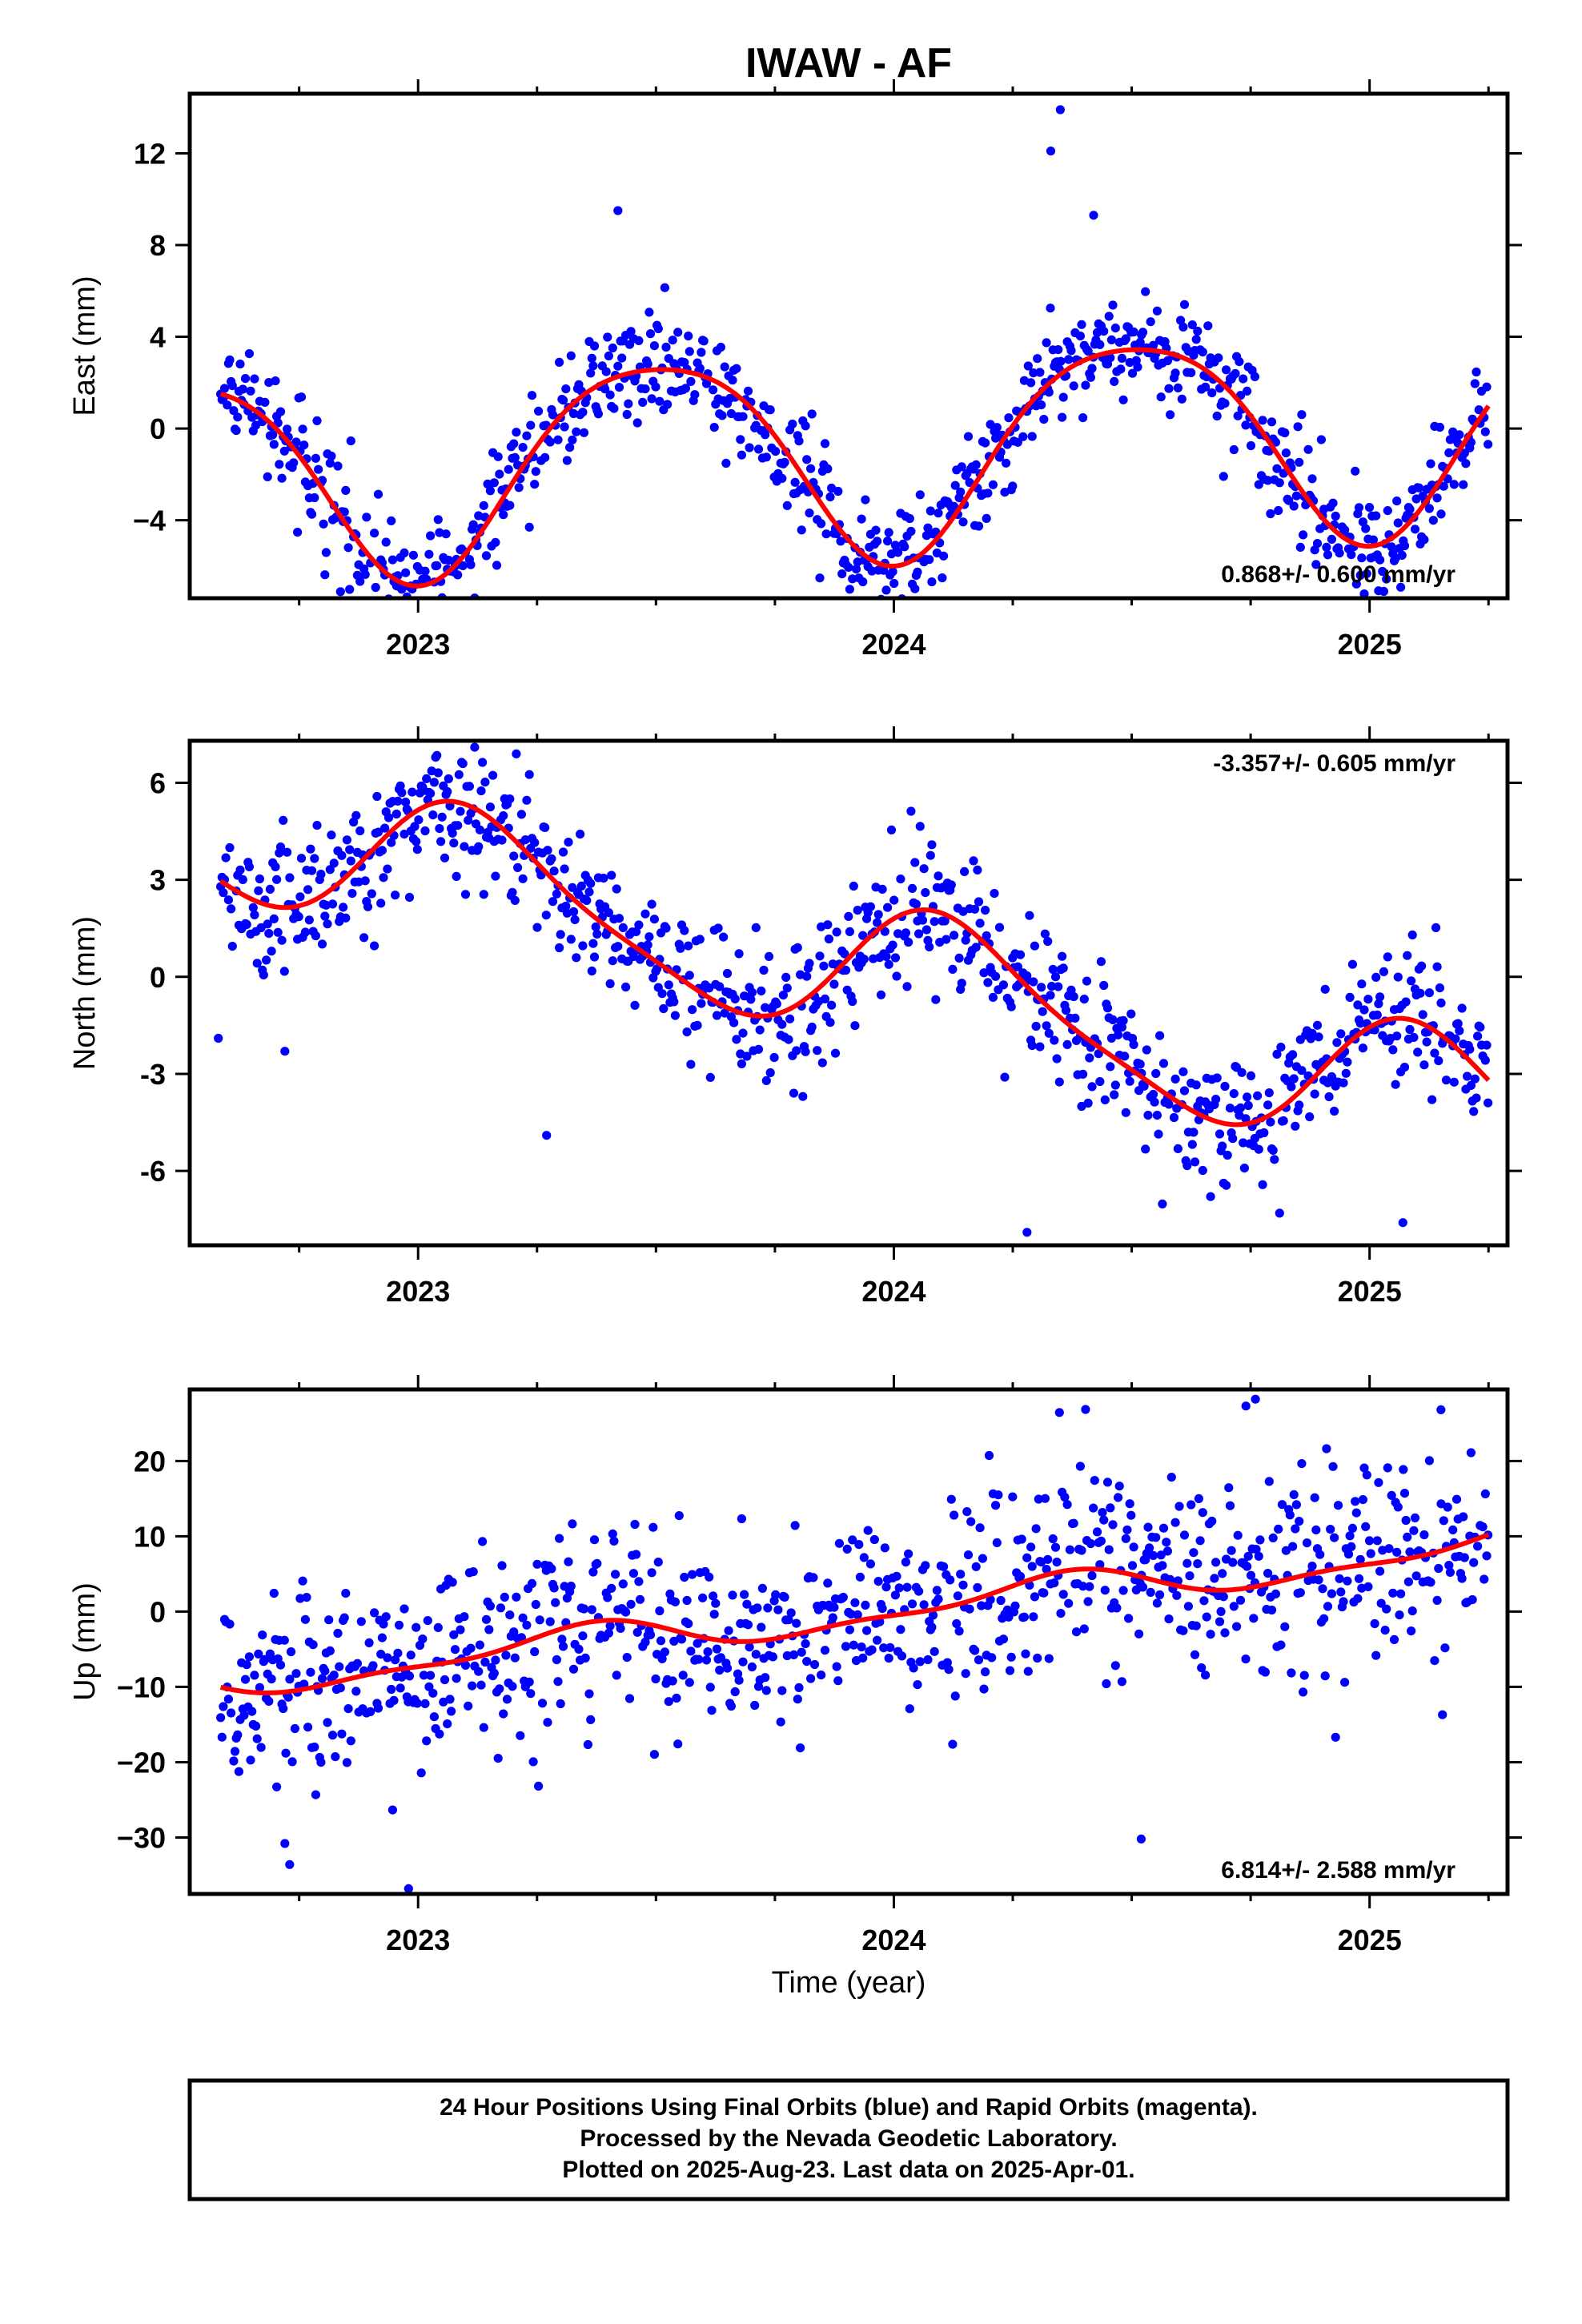 Image resolution: width=1582 pixels, height=2324 pixels. I want to click on figure-title: IWAW - AF, so click(848, 63).